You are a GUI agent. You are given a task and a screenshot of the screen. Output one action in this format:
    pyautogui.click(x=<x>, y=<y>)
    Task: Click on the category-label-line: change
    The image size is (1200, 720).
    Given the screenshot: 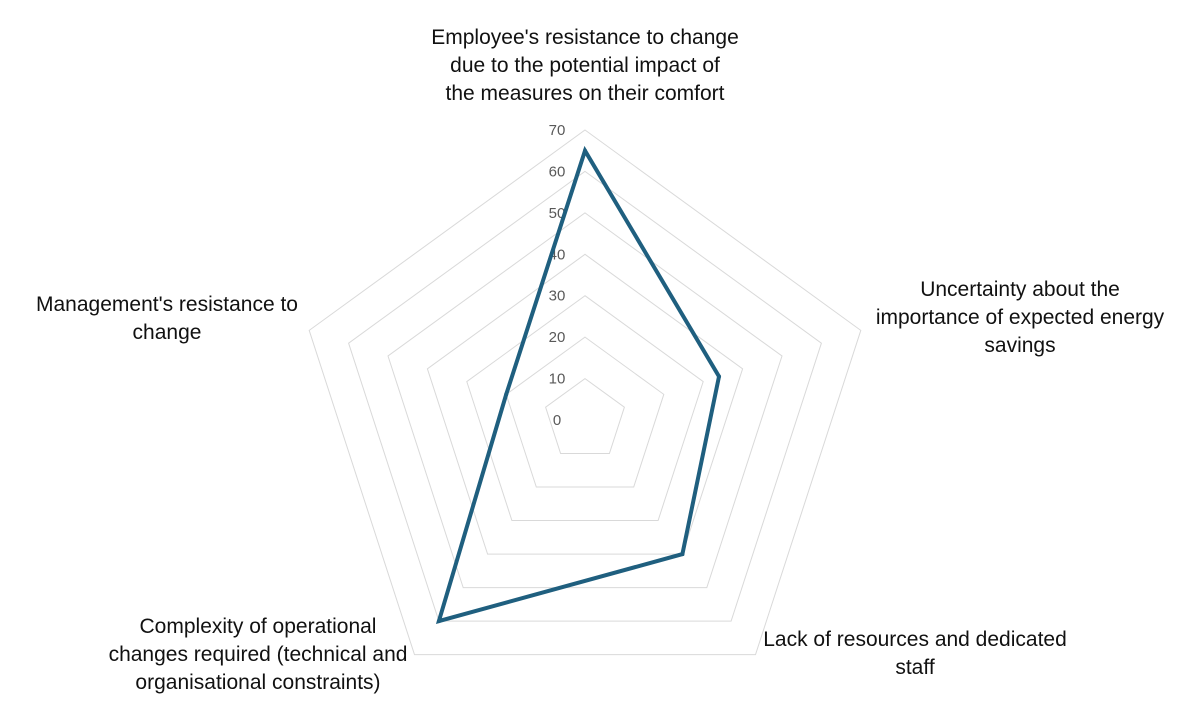 What is the action you would take?
    pyautogui.click(x=167, y=332)
    